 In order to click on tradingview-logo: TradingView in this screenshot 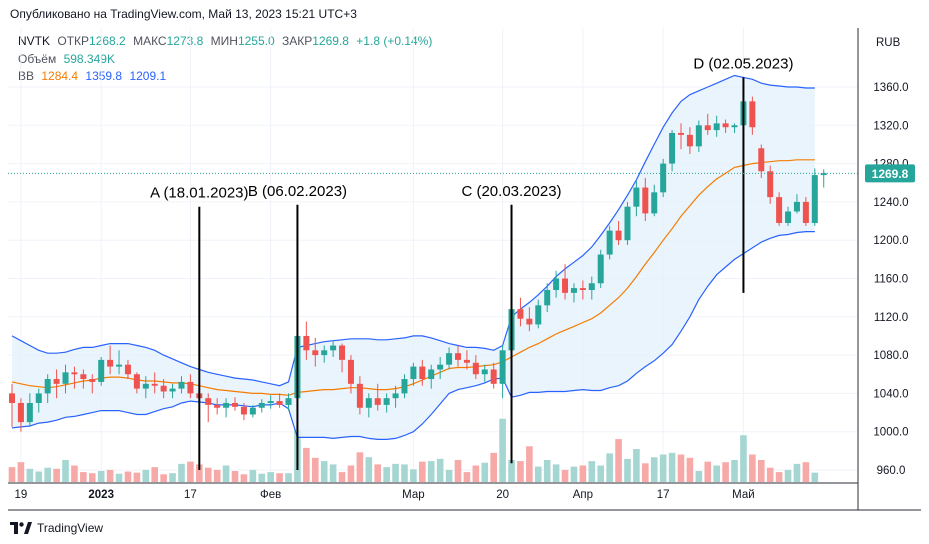, I will do `click(56, 528)`.